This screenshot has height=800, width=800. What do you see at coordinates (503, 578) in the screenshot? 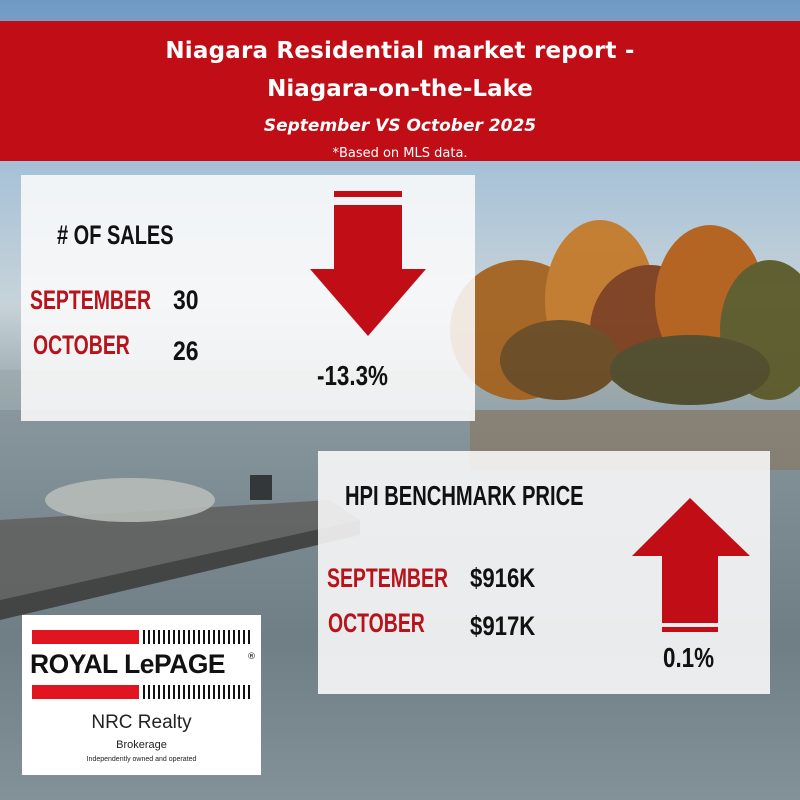
I see `hpi-value-september: $916K` at bounding box center [503, 578].